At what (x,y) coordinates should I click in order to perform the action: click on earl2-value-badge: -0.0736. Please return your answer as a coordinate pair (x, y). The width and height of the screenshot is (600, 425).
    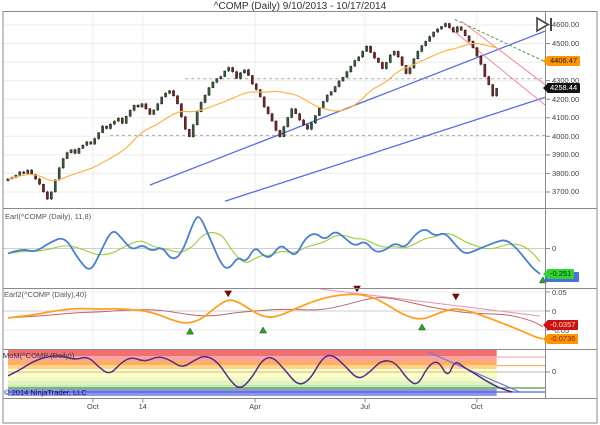
    Looking at the image, I should click on (560, 338).